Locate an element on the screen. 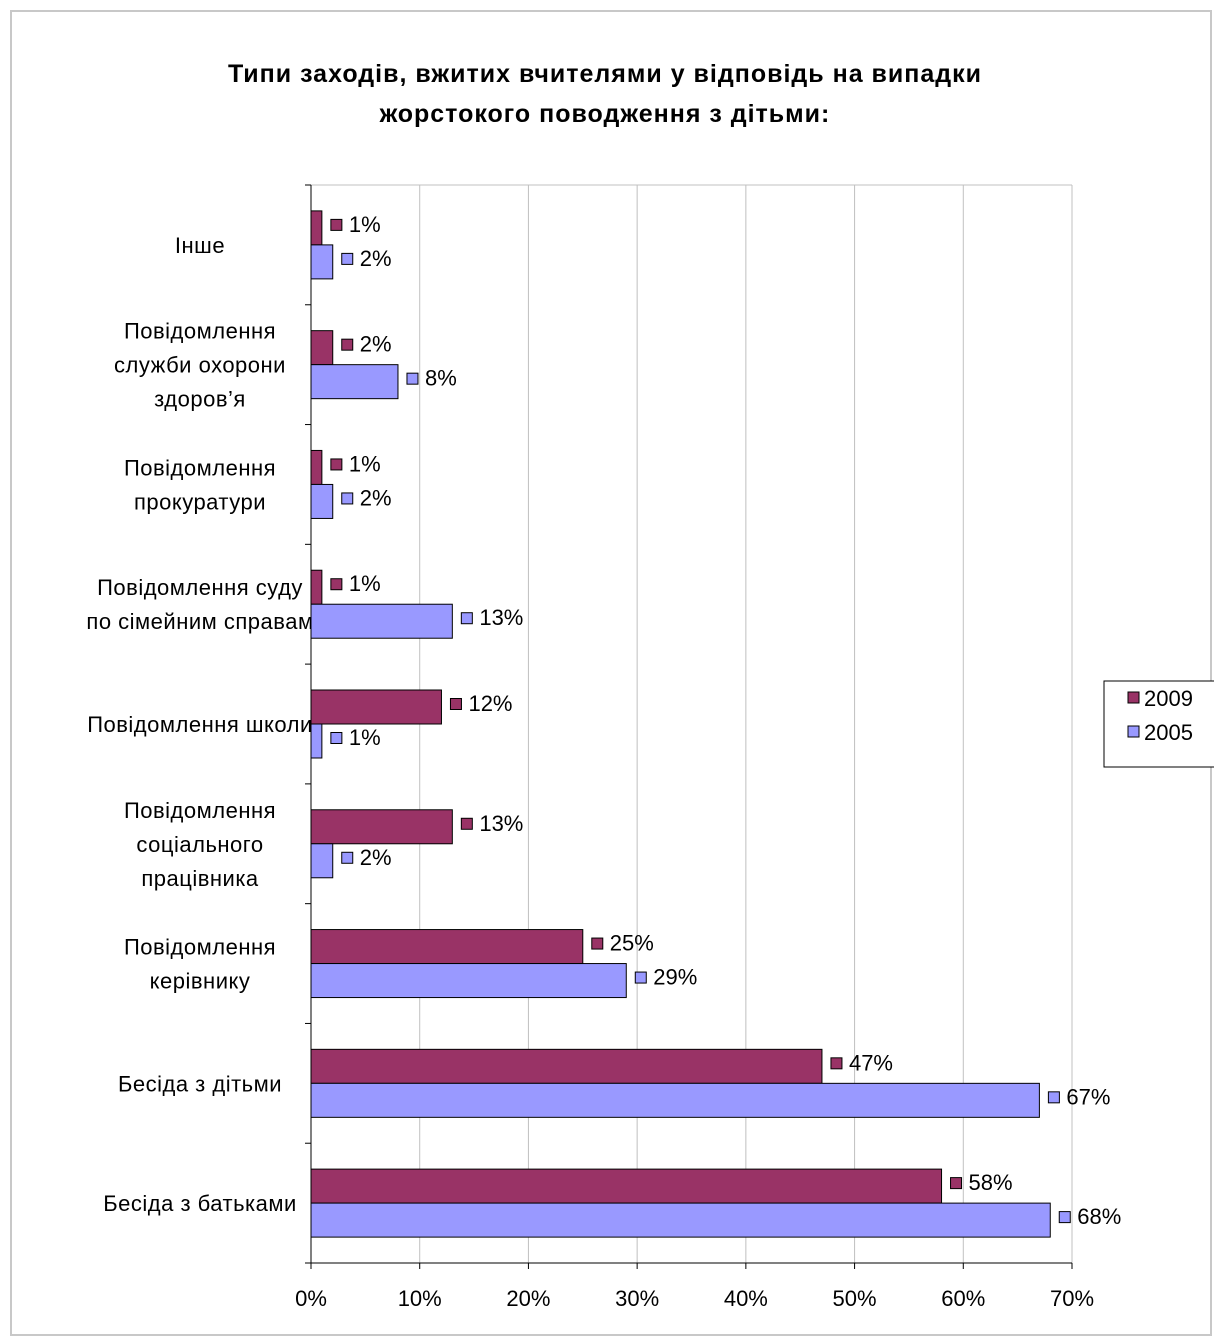 The width and height of the screenshot is (1214, 1338). legend-label-2009: 2009 is located at coordinates (1168, 698).